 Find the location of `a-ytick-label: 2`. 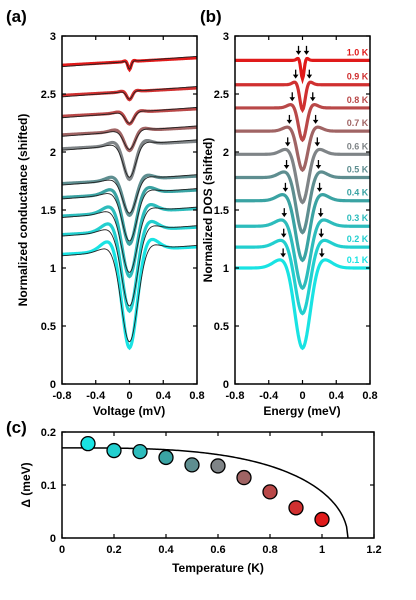

a-ytick-label: 2 is located at coordinates (53, 153).